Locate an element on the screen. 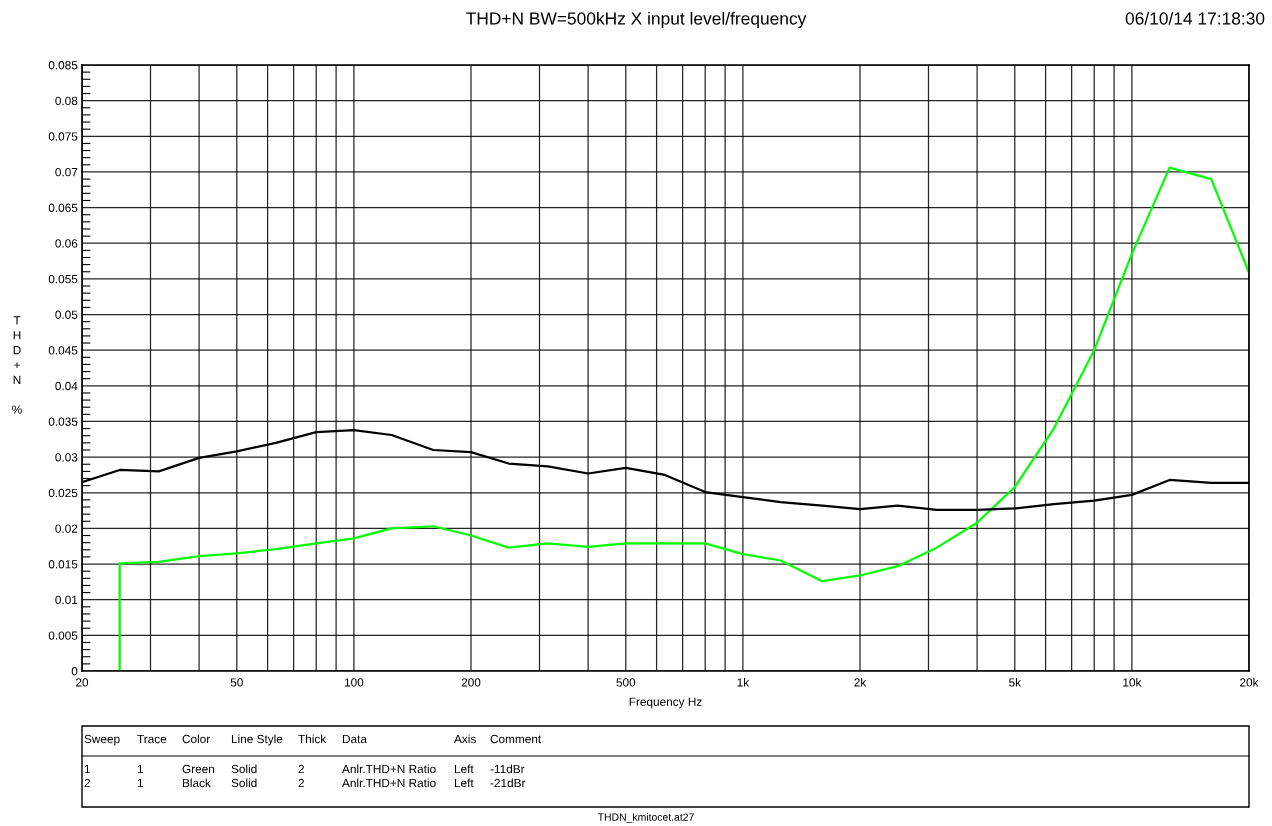 Image resolution: width=1272 pixels, height=826 pixels. y-tick-label: 0.065 is located at coordinates (63, 207).